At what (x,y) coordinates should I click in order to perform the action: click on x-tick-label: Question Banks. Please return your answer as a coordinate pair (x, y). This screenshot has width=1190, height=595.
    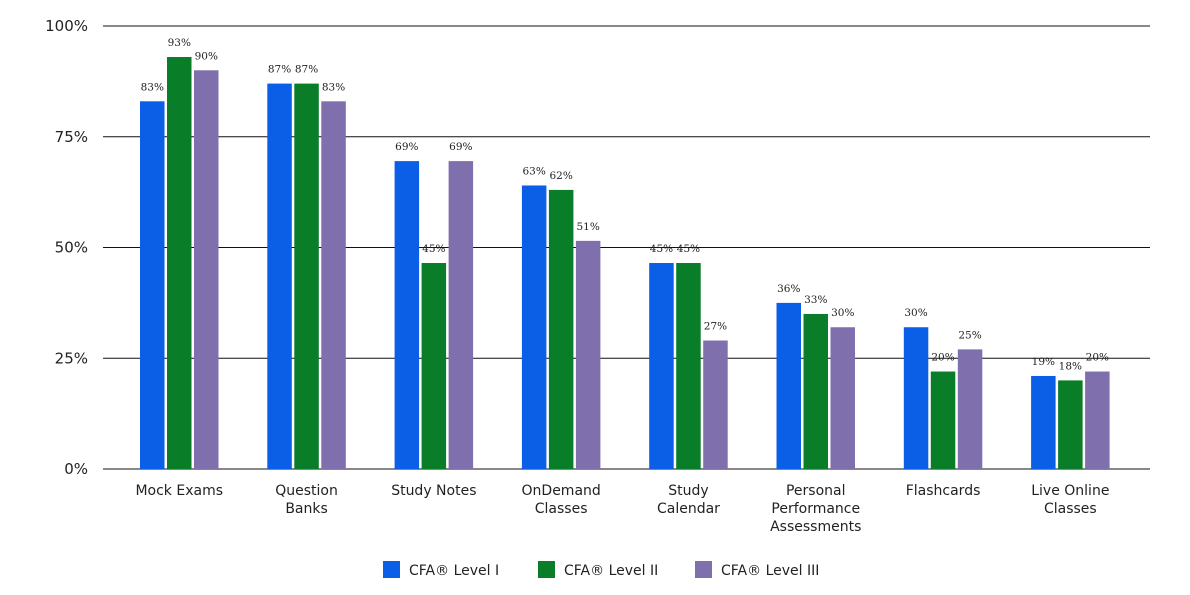
    Looking at the image, I should click on (306, 500).